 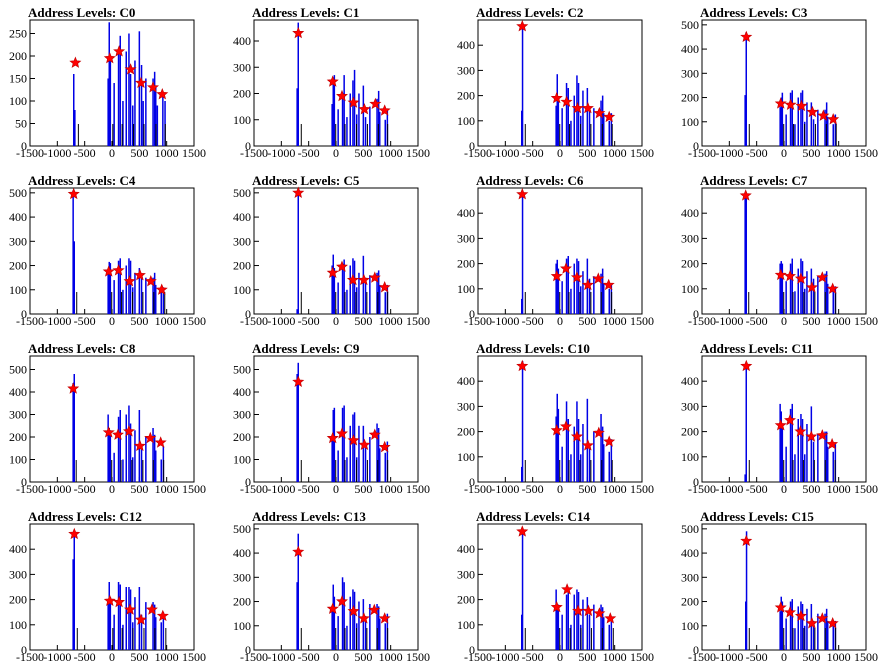 What do you see at coordinates (811, 657) in the screenshot?
I see `x-tick-label: 500` at bounding box center [811, 657].